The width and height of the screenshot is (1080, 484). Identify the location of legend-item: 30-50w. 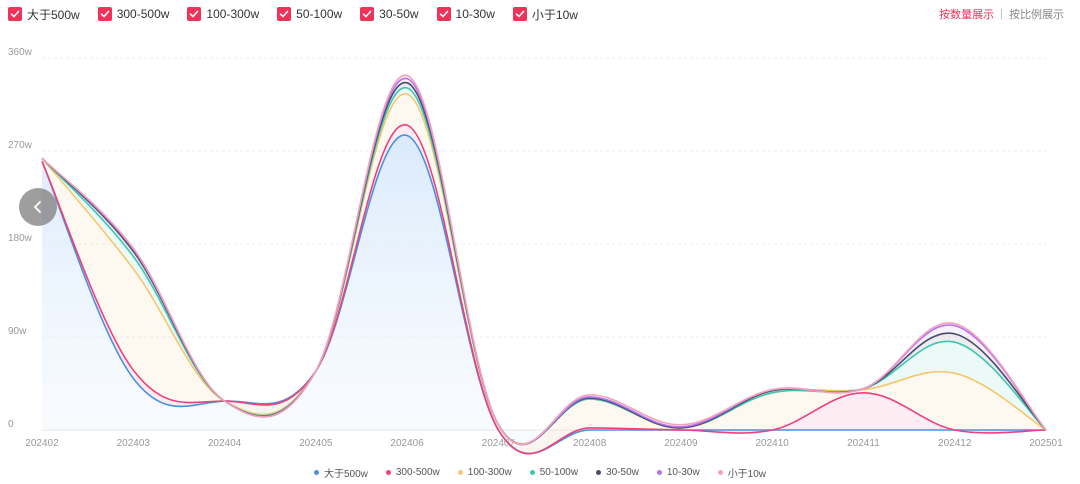
(617, 472).